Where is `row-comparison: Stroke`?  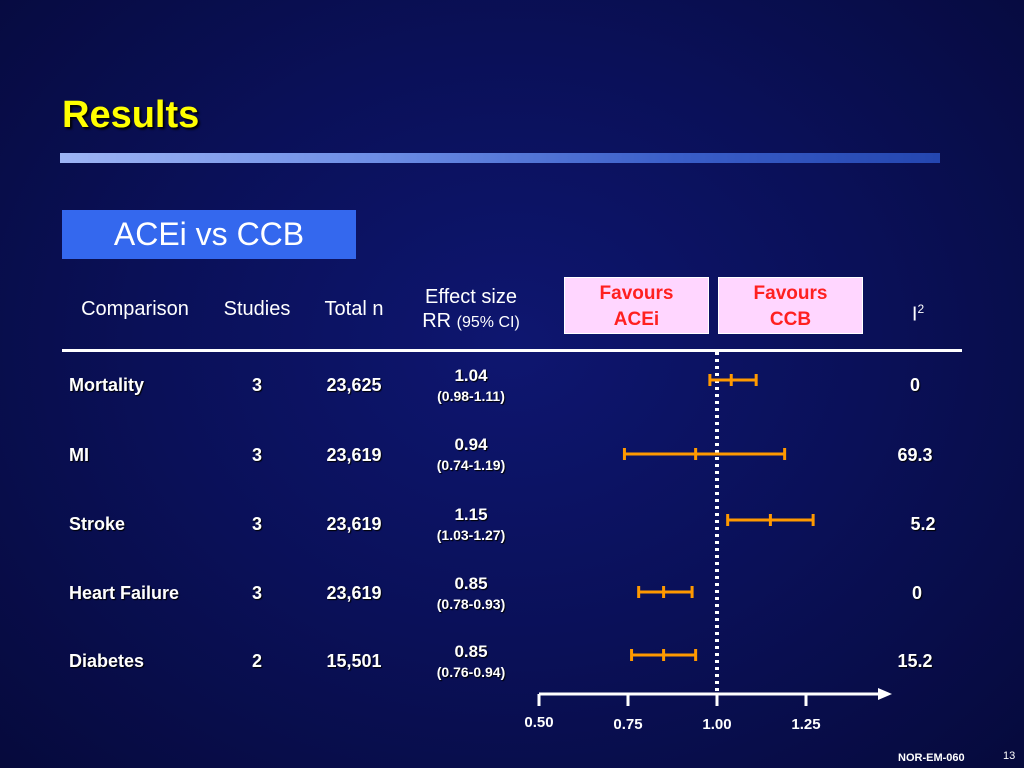 row-comparison: Stroke is located at coordinates (97, 524).